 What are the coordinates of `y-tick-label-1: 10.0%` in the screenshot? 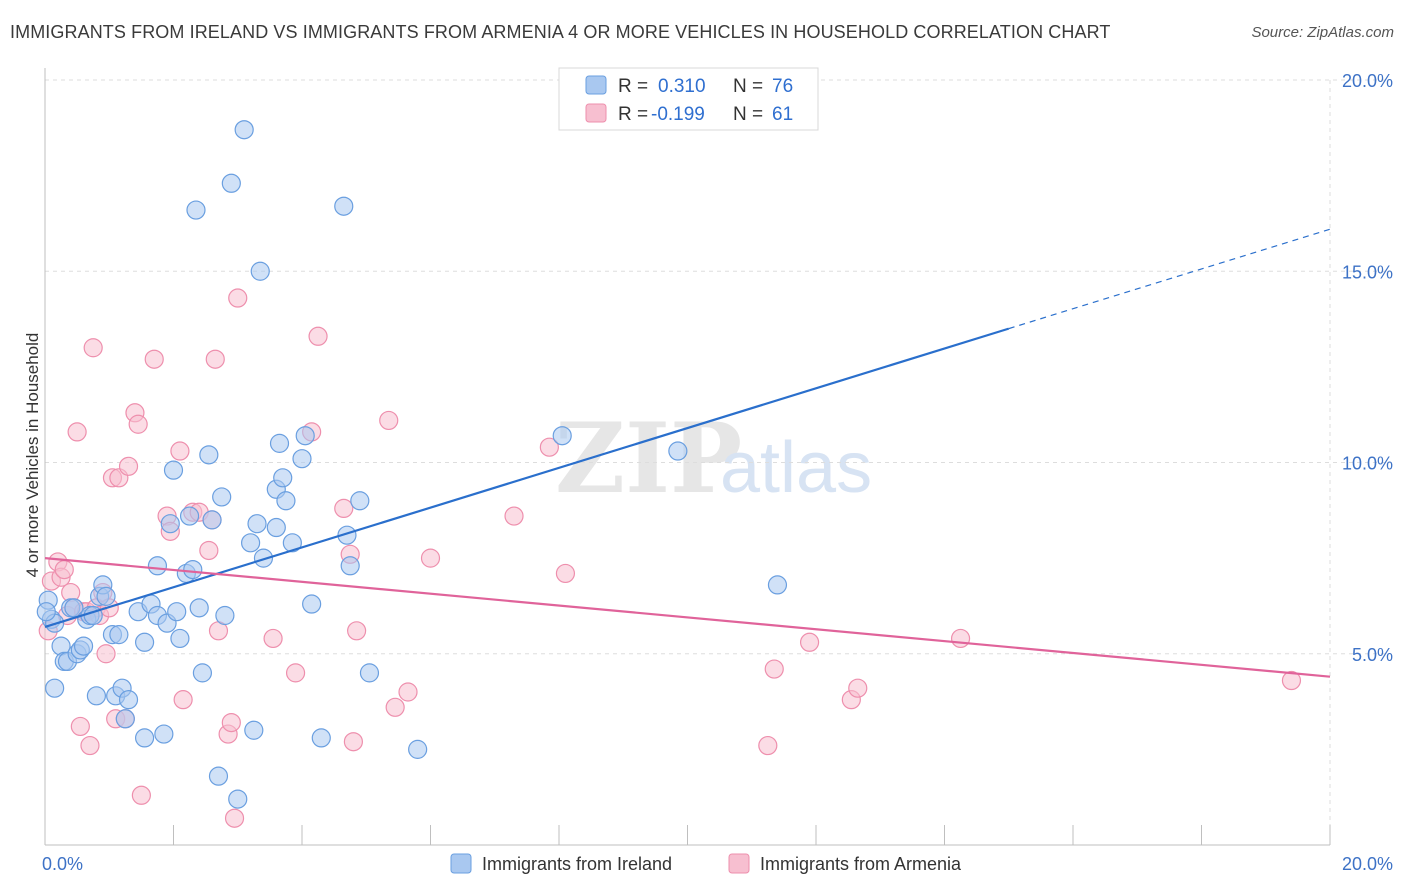 It's located at (1367, 464).